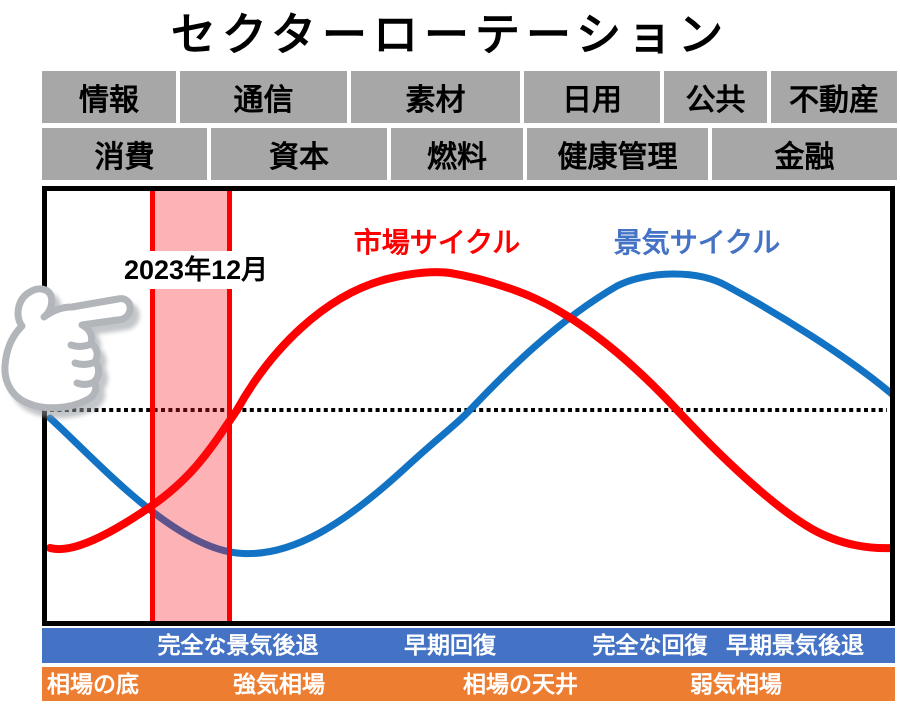 The width and height of the screenshot is (900, 706). Describe the element at coordinates (520, 684) in the screenshot. I see `phase-market-top: 相場の天井` at that location.